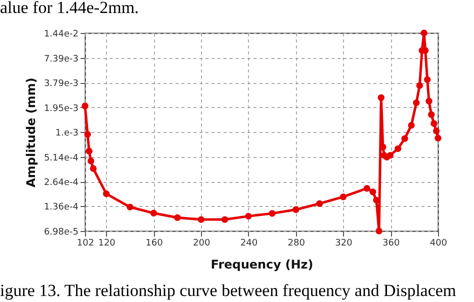 The height and width of the screenshot is (302, 474). I want to click on y-tick-label: 2.64e-4, so click(61, 183).